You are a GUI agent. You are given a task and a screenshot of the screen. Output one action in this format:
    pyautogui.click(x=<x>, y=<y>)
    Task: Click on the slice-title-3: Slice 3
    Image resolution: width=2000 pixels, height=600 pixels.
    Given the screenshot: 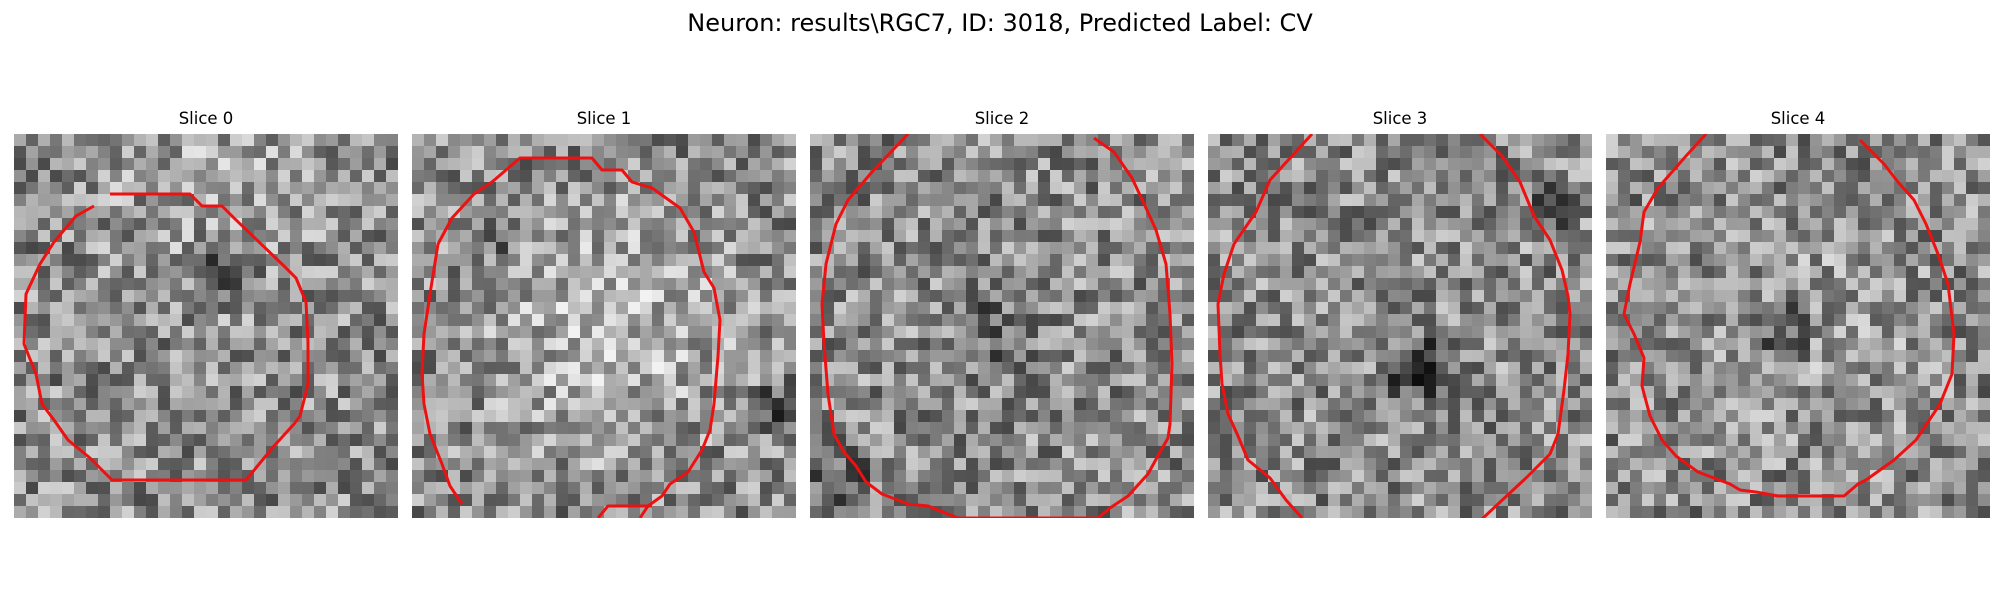 What is the action you would take?
    pyautogui.click(x=1400, y=118)
    